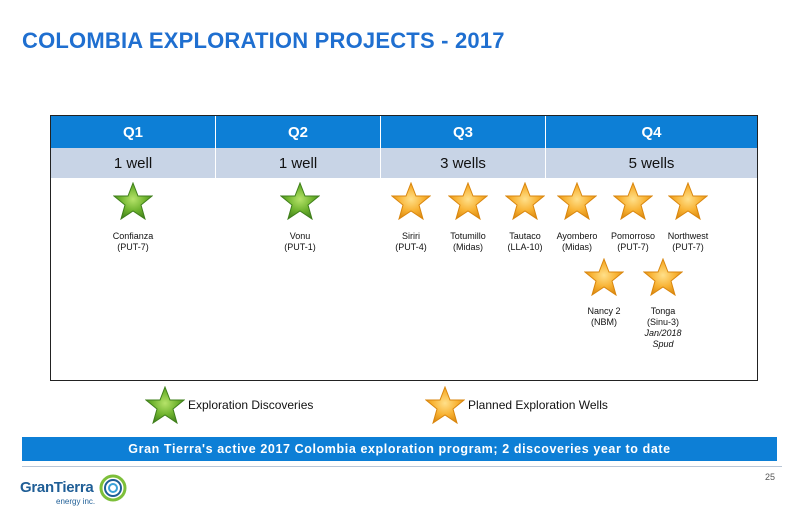 This screenshot has width=800, height=518. I want to click on quarter-q2: Q2, so click(298, 132).